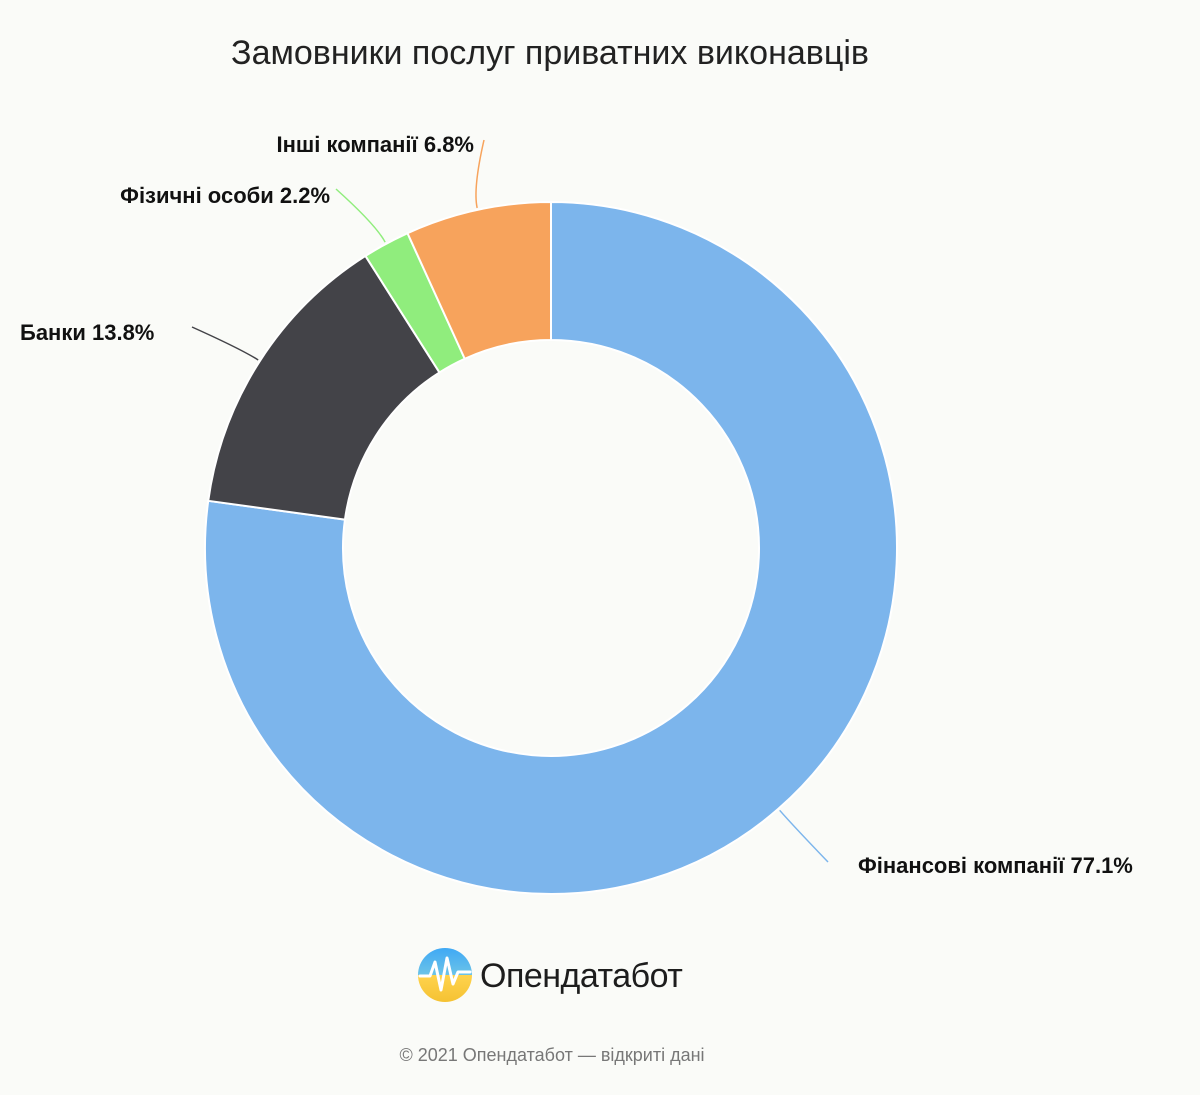  Describe the element at coordinates (225, 195) in the screenshot. I see `slice-label-individuals: Фізичні особи 2.2%` at that location.